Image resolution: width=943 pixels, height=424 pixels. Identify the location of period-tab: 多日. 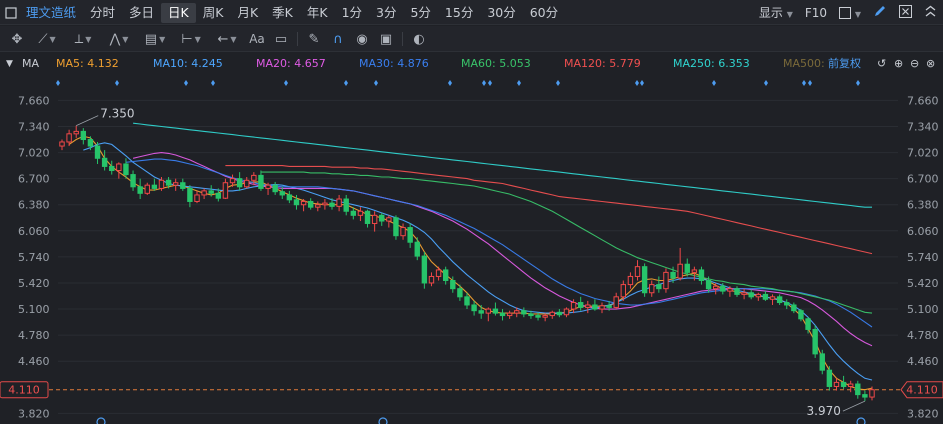
(142, 12).